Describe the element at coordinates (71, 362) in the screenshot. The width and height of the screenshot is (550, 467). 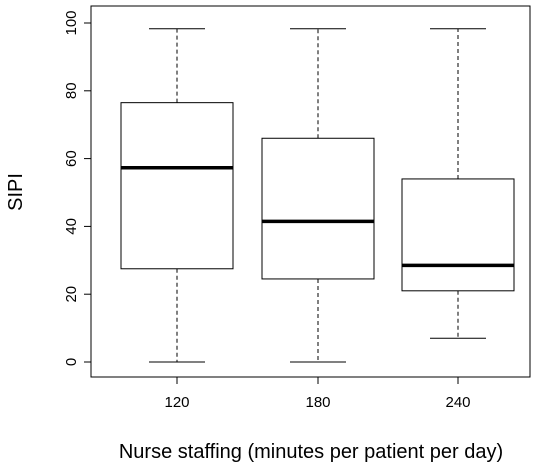
I see `y-tick-label: 0` at that location.